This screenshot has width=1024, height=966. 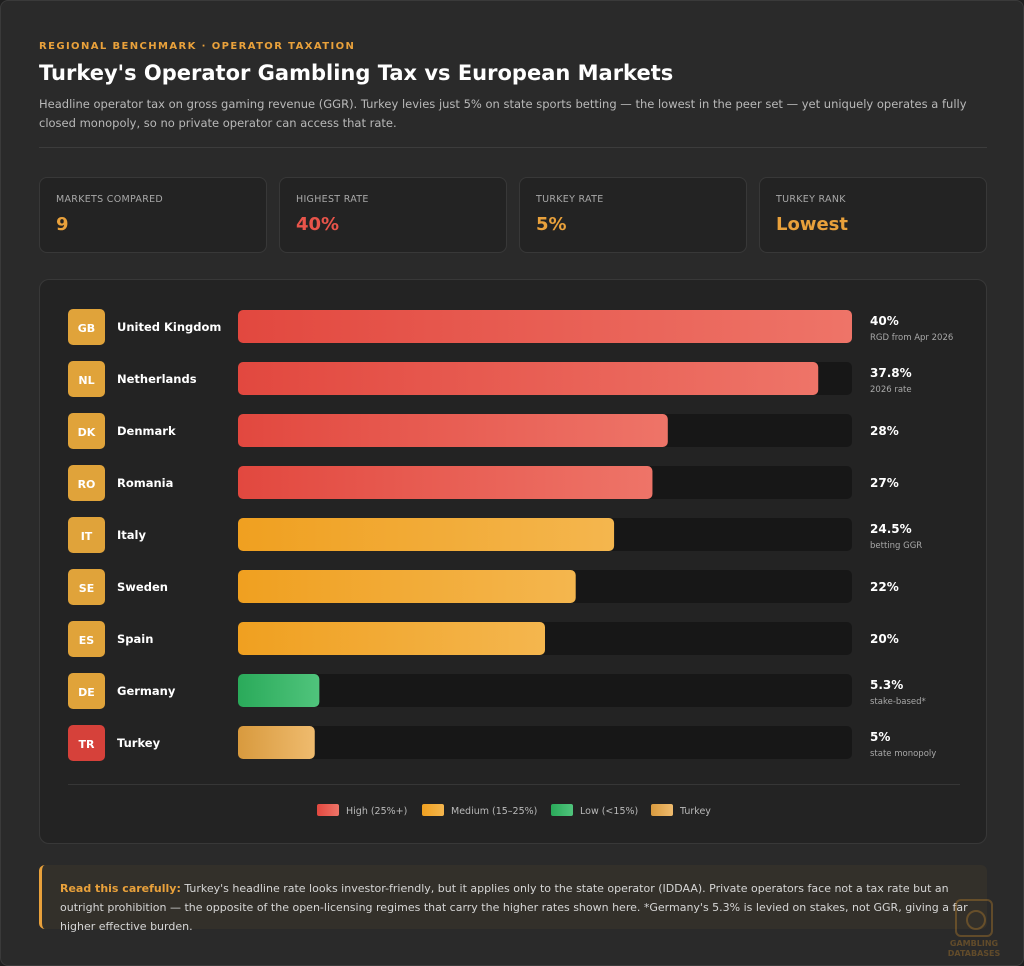 What do you see at coordinates (197, 46) in the screenshot?
I see `eyebrow-label: REGIONAL BENCHMARK · OPERATOR TAXATION` at bounding box center [197, 46].